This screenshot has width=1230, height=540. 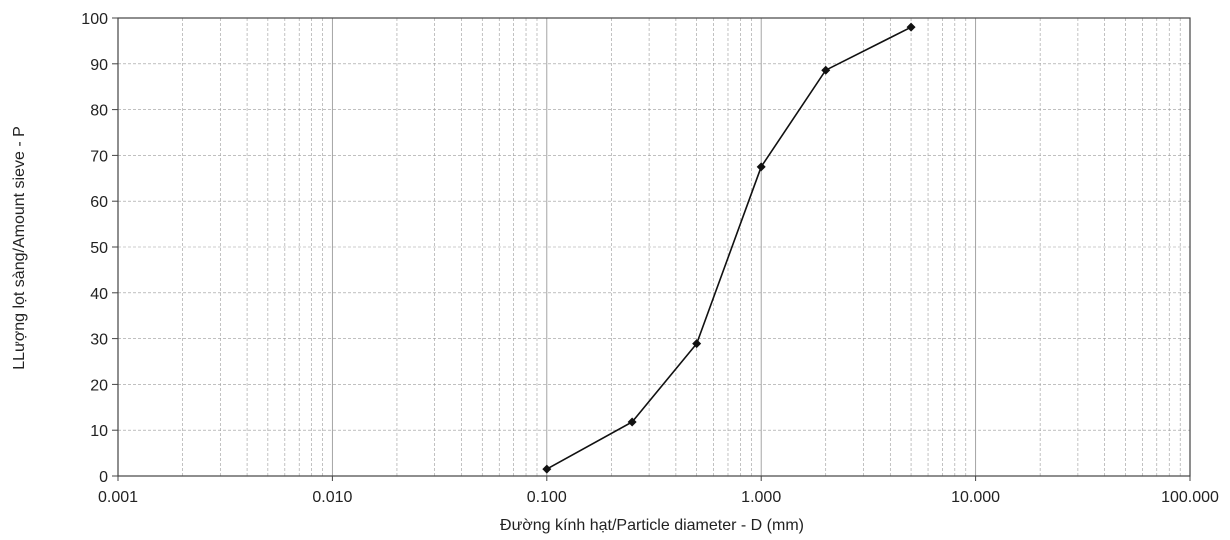 I want to click on y-tick-label: 30, so click(x=99, y=340).